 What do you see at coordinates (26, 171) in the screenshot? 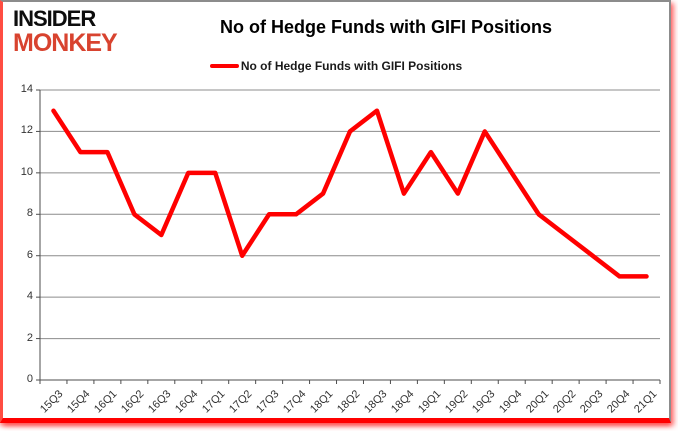
I see `y-axis-tick-label: 10` at bounding box center [26, 171].